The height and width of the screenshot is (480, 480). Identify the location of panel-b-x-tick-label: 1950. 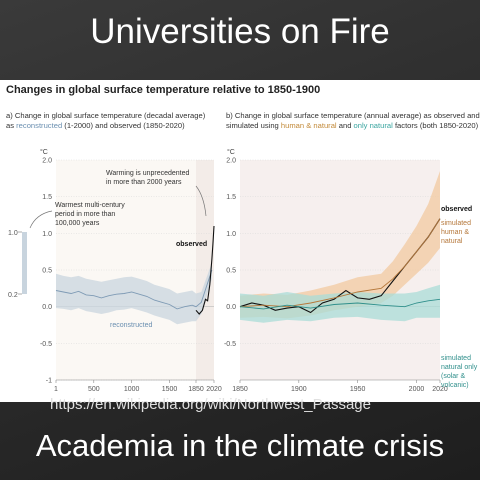
(358, 389).